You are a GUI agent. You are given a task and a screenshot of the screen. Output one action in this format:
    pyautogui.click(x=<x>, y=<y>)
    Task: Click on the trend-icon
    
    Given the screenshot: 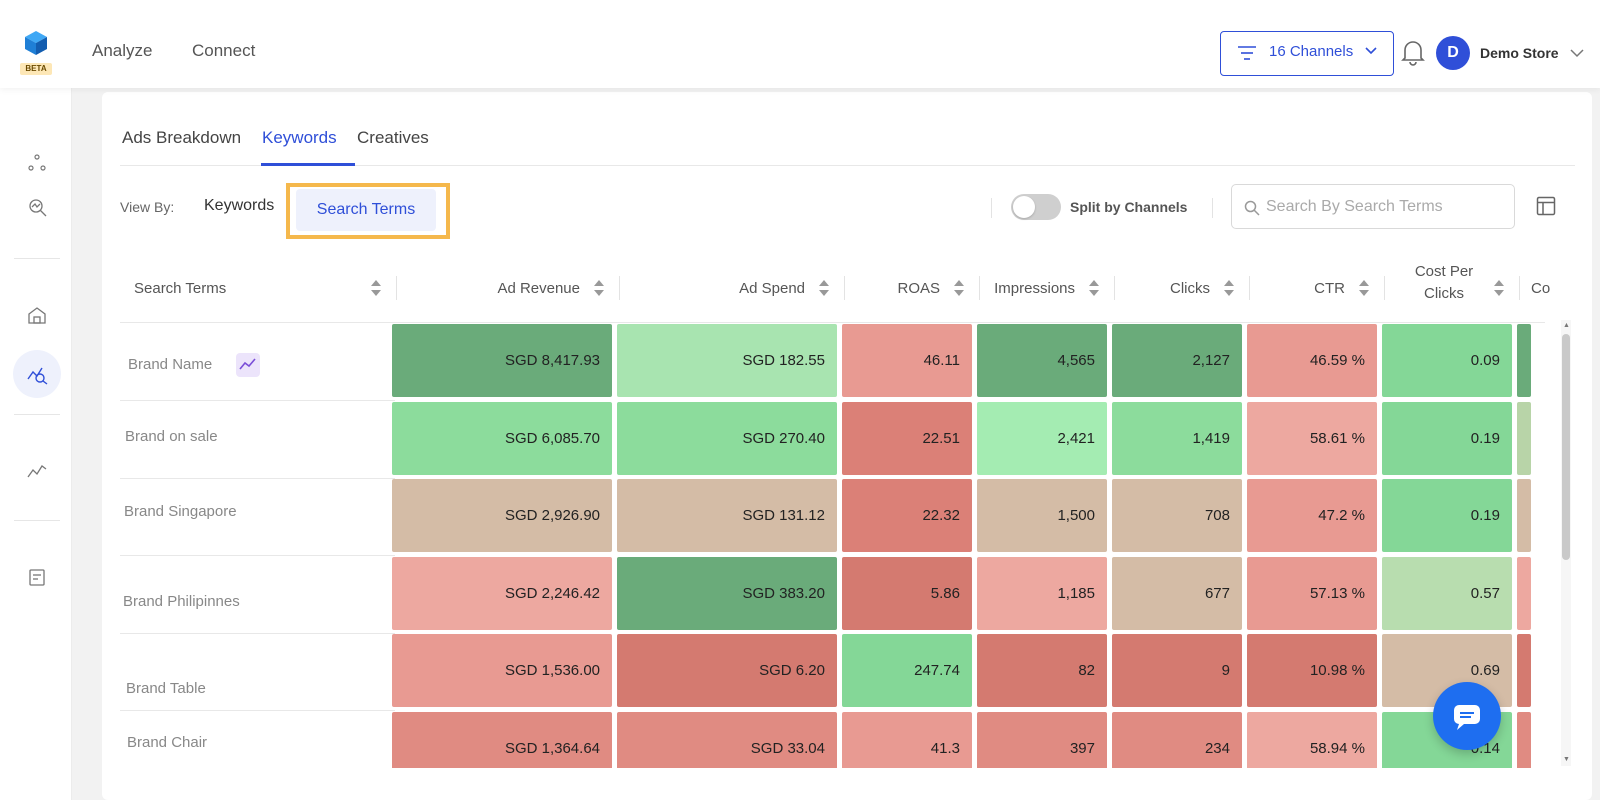 What is the action you would take?
    pyautogui.click(x=37, y=471)
    